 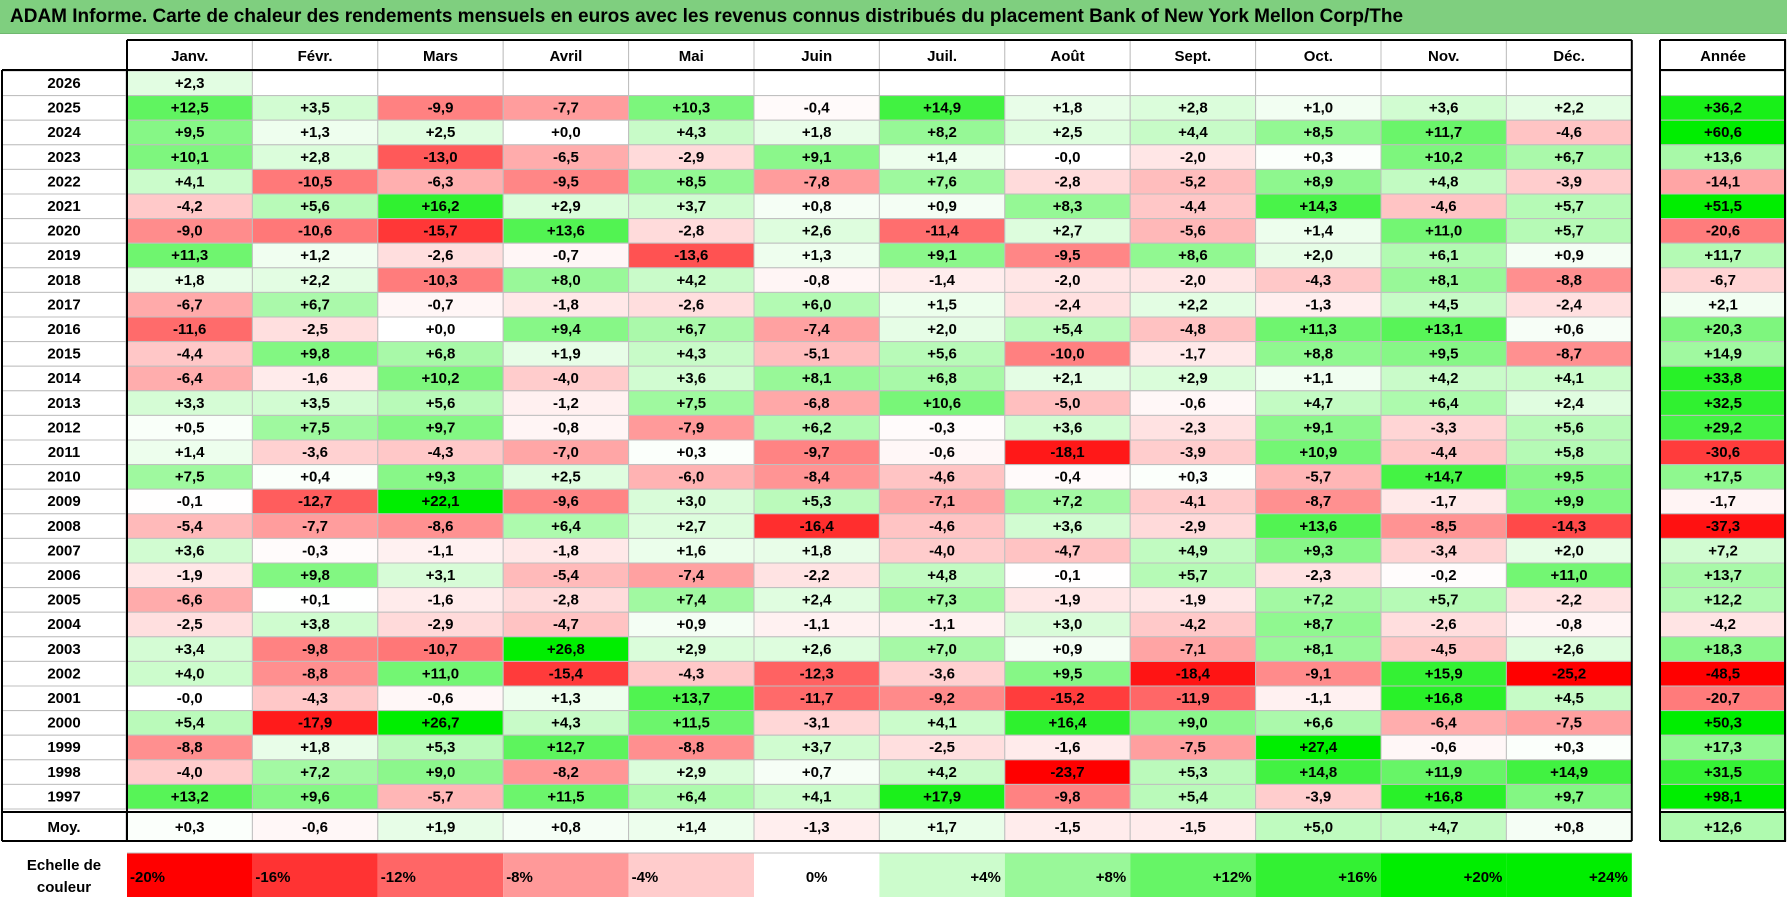 I want to click on cell-value: +9,0, so click(x=1193, y=723).